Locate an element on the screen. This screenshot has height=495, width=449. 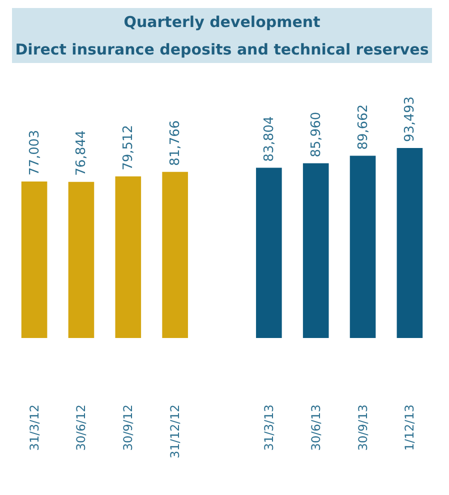
data-label: 76,844 is located at coordinates (82, 153).